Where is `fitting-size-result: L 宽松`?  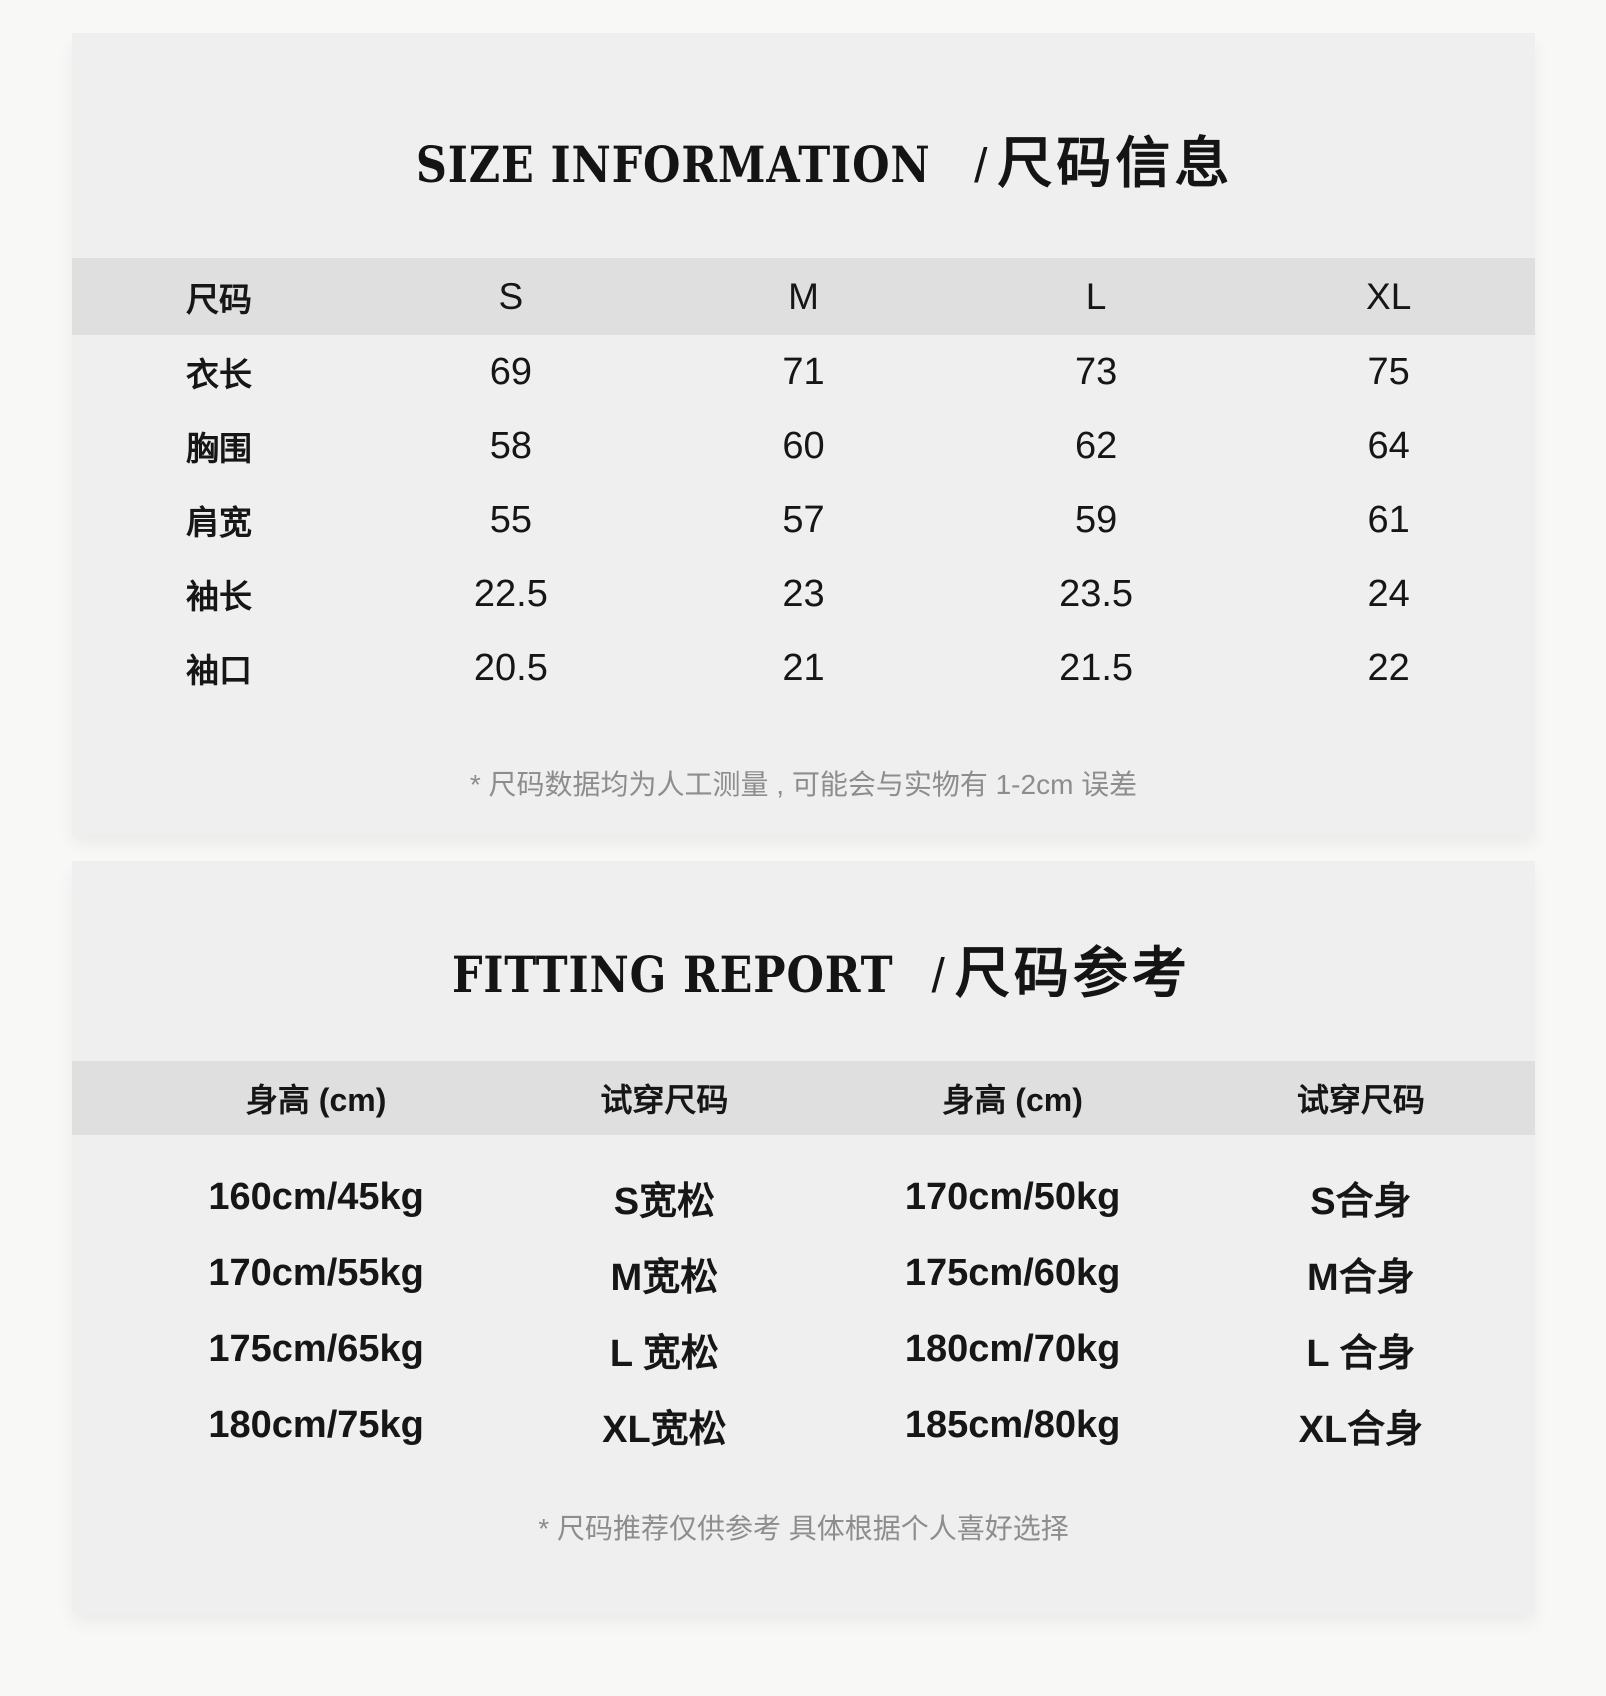
fitting-size-result: L 宽松 is located at coordinates (664, 1353).